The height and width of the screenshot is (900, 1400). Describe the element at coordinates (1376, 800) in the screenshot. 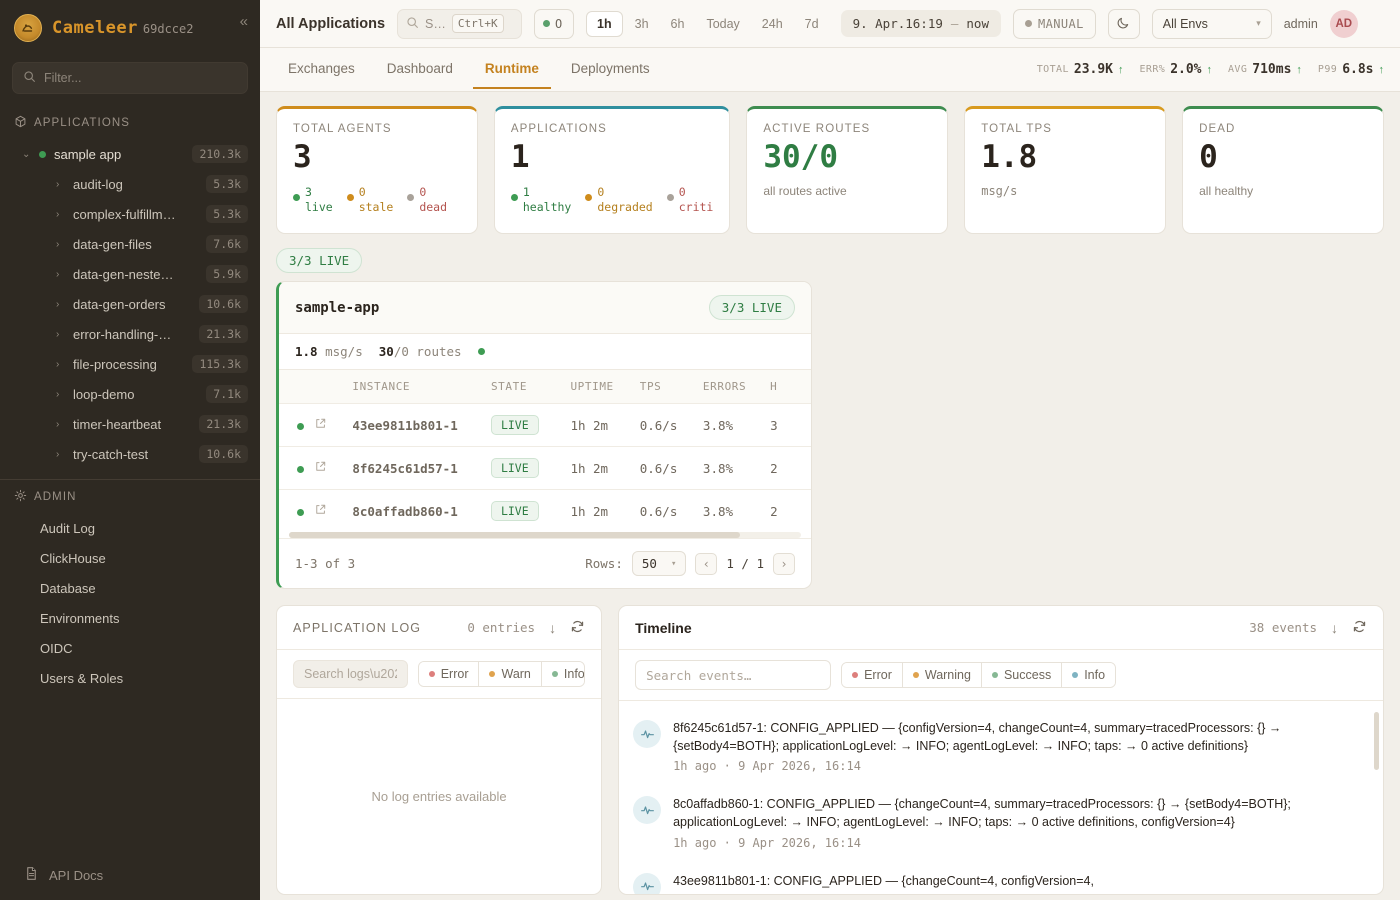

I see `timeline-scrollbar` at that location.